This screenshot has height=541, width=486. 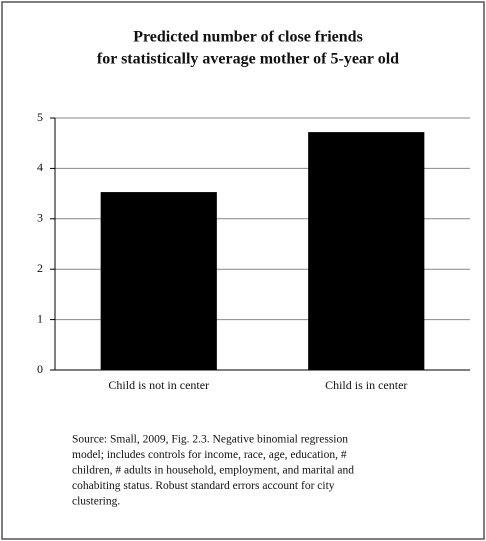 I want to click on source-note: clustering., so click(x=96, y=502).